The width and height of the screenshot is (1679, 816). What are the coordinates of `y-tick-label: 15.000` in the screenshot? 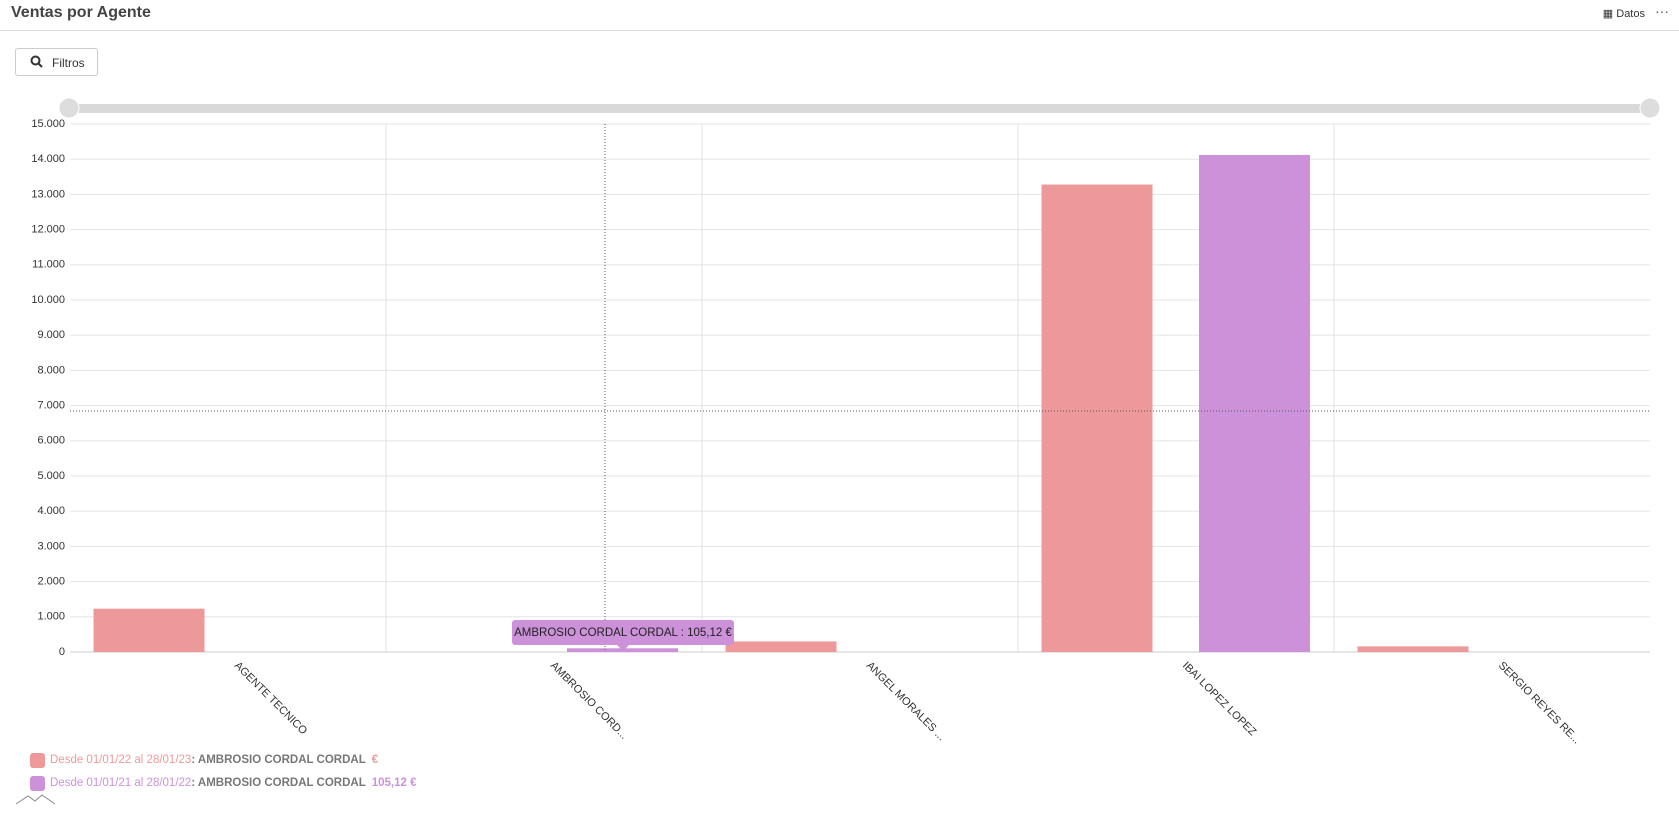 It's located at (48, 124).